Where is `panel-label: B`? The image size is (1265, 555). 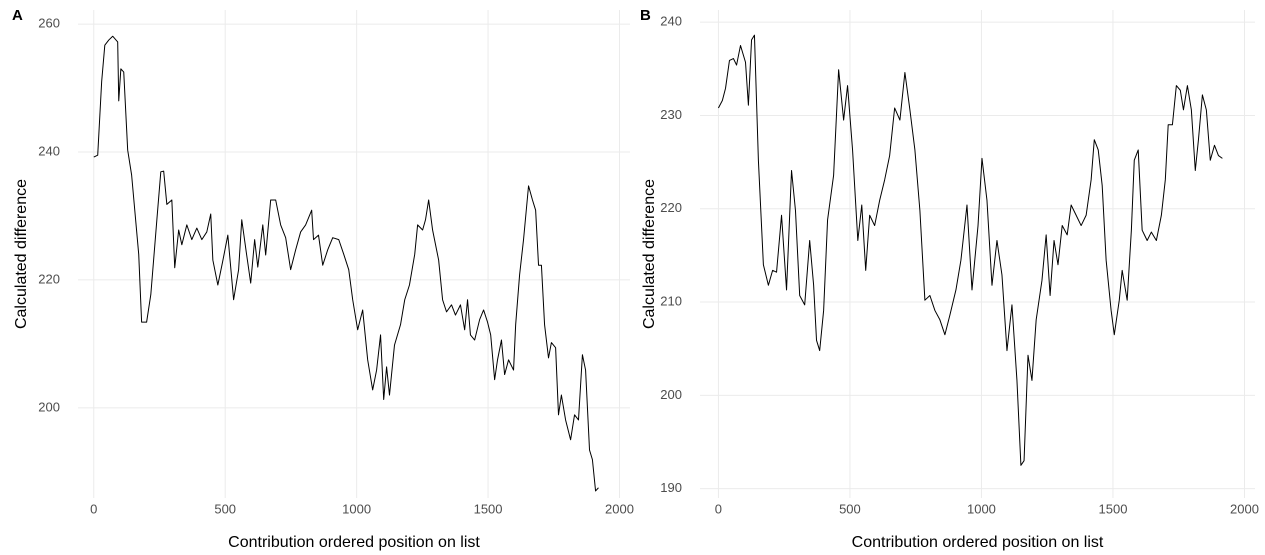
panel-label: B is located at coordinates (645, 15).